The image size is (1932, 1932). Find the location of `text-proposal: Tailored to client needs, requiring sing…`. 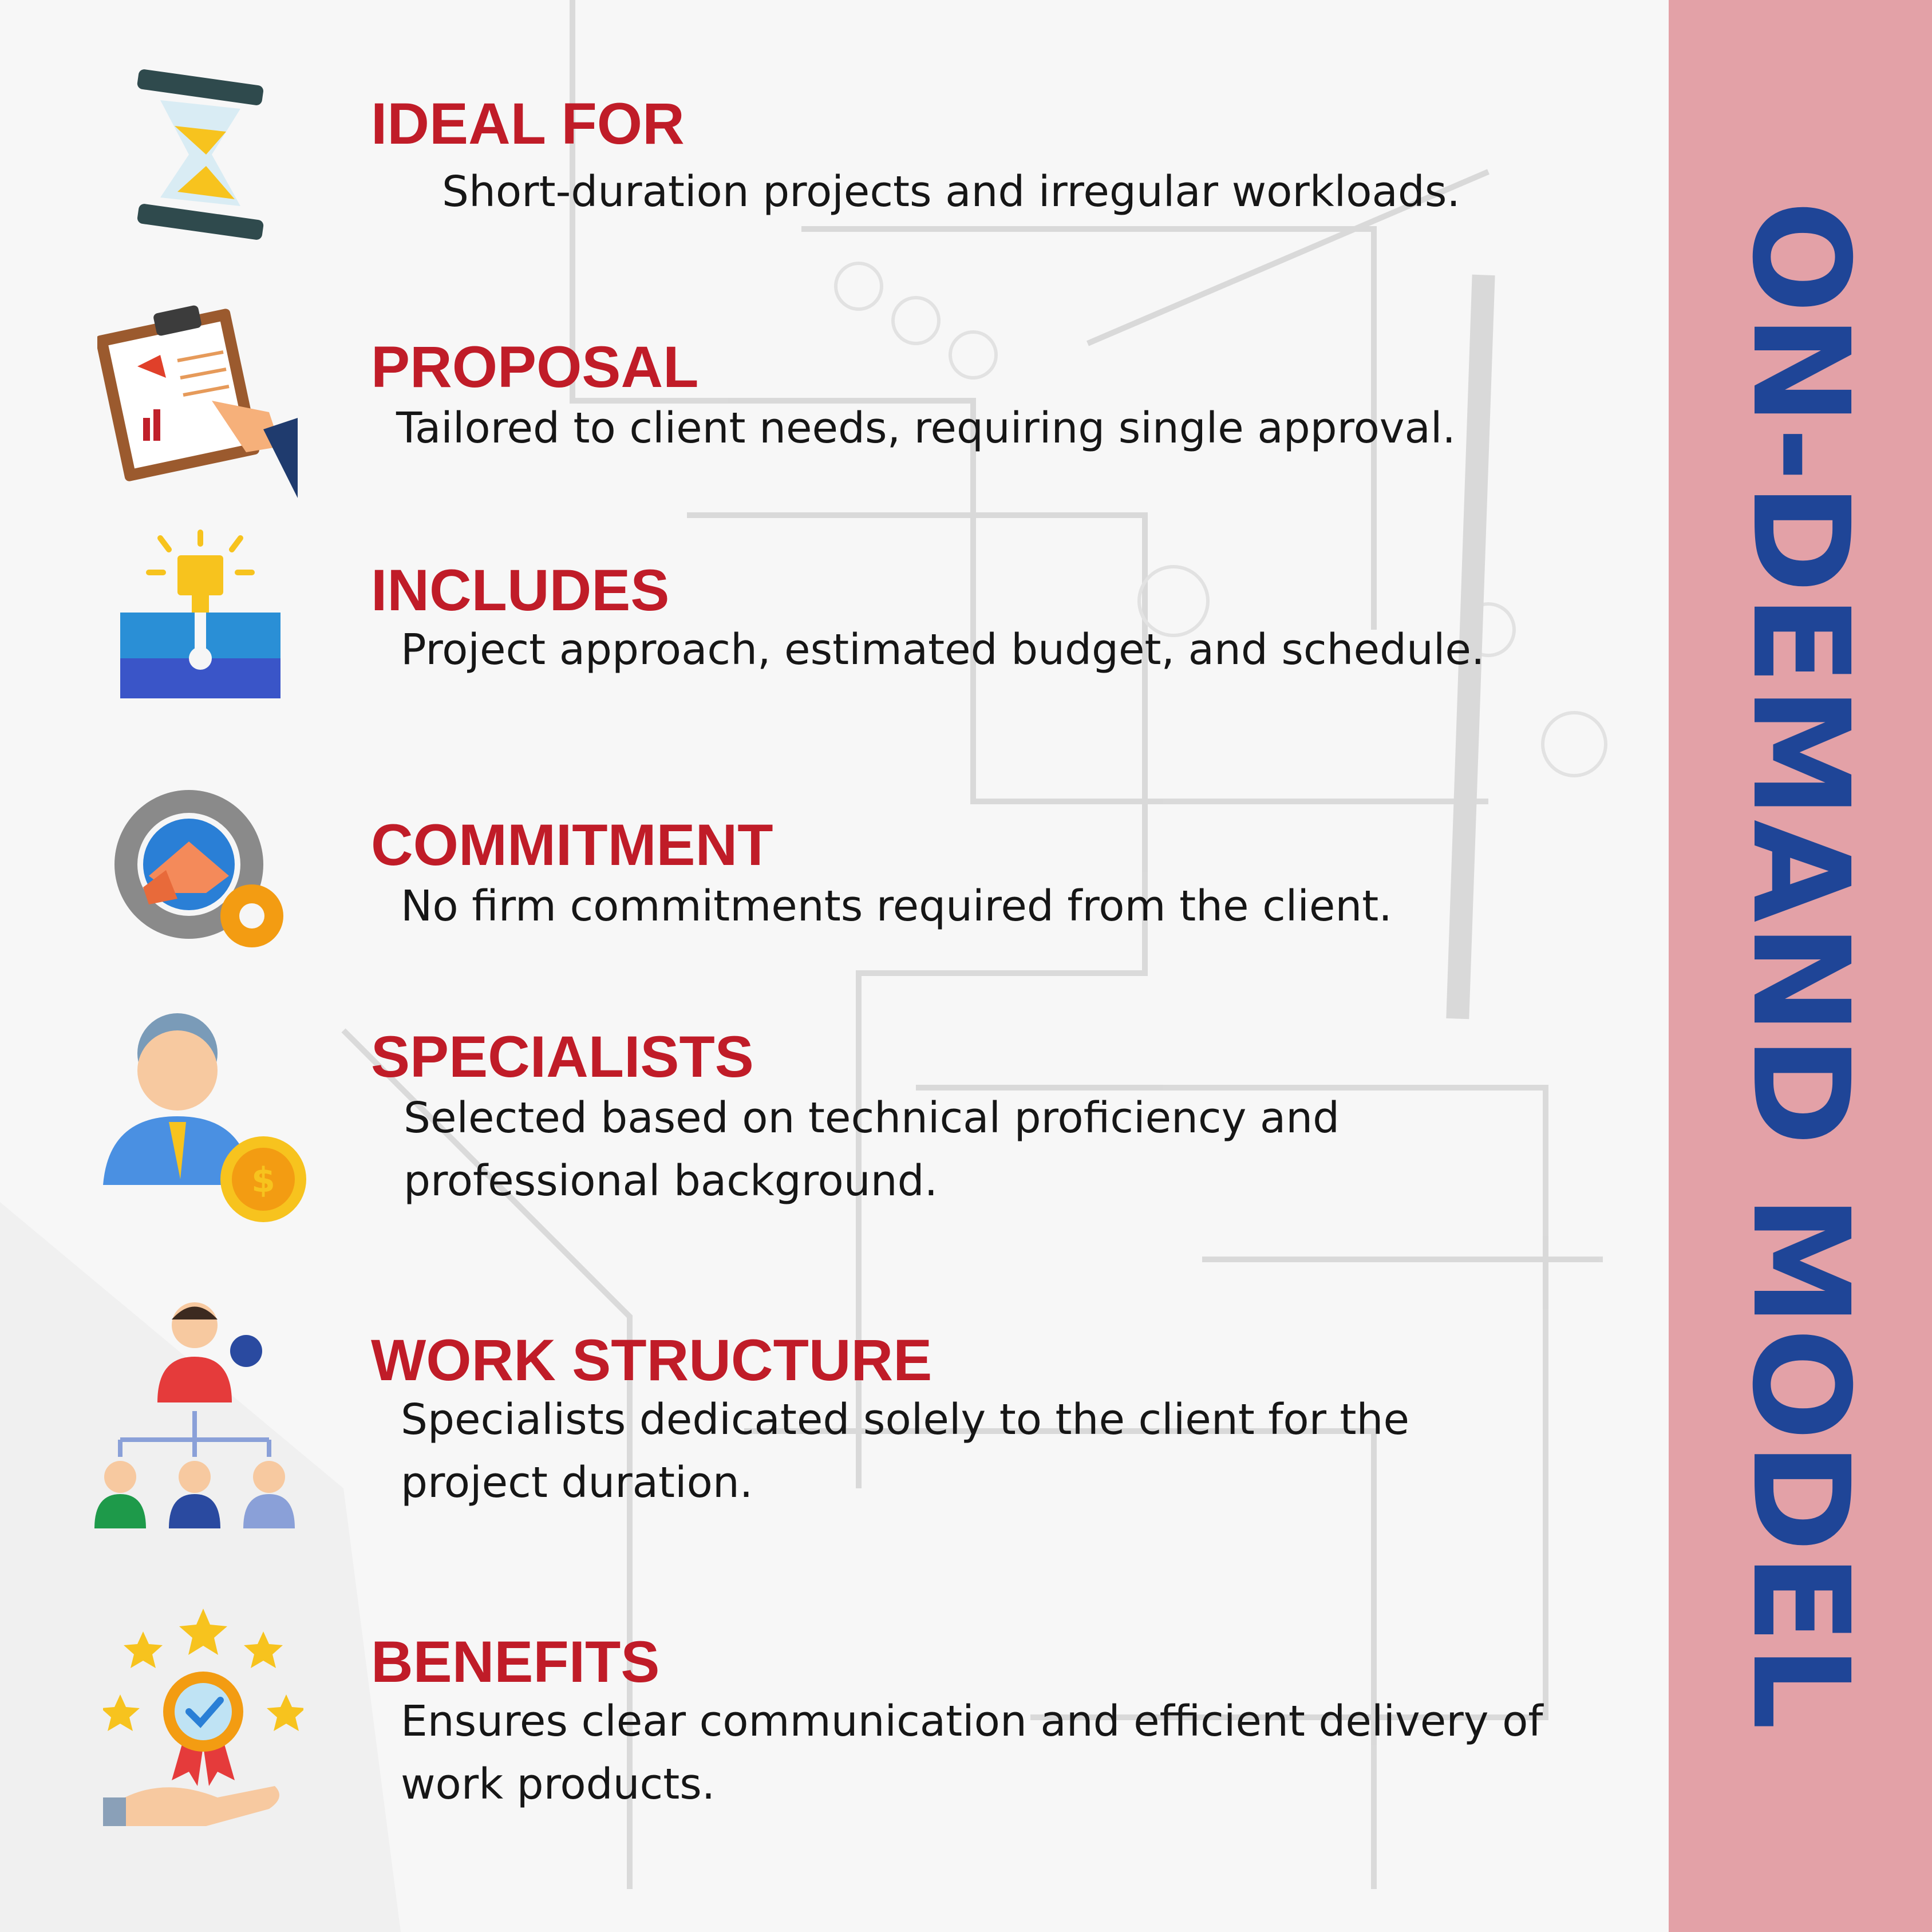

text-proposal: Tailored to client needs, requiring sing… is located at coordinates (1011, 428).